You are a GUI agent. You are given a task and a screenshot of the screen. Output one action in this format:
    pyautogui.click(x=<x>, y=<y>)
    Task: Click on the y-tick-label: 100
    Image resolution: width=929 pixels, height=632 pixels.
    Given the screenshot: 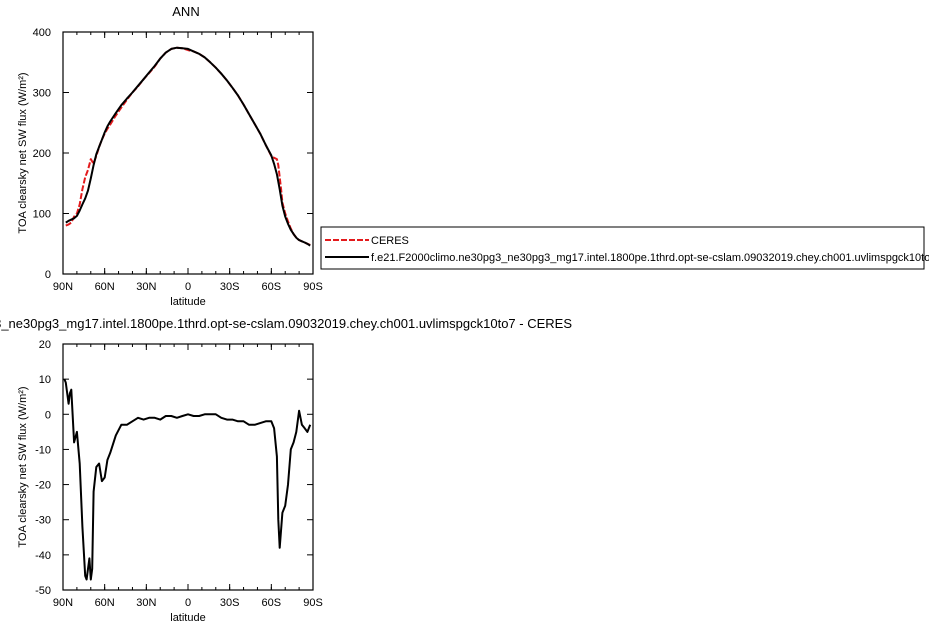 What is the action you would take?
    pyautogui.click(x=42, y=215)
    